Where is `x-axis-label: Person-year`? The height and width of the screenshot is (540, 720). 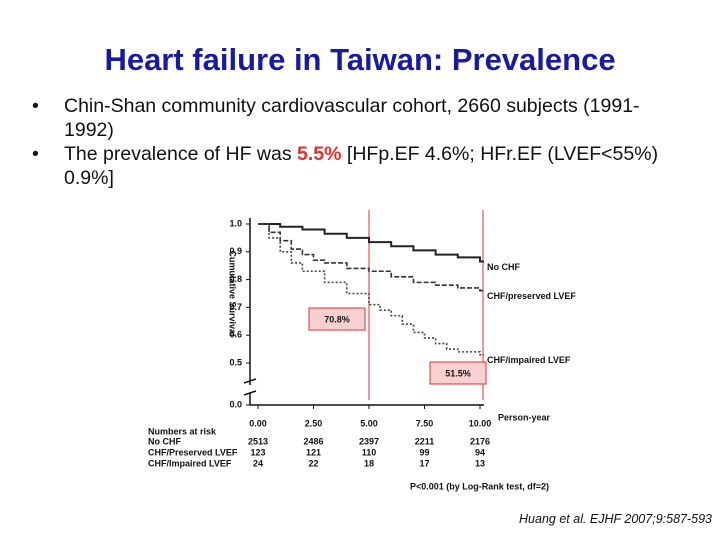 x-axis-label: Person-year is located at coordinates (524, 417).